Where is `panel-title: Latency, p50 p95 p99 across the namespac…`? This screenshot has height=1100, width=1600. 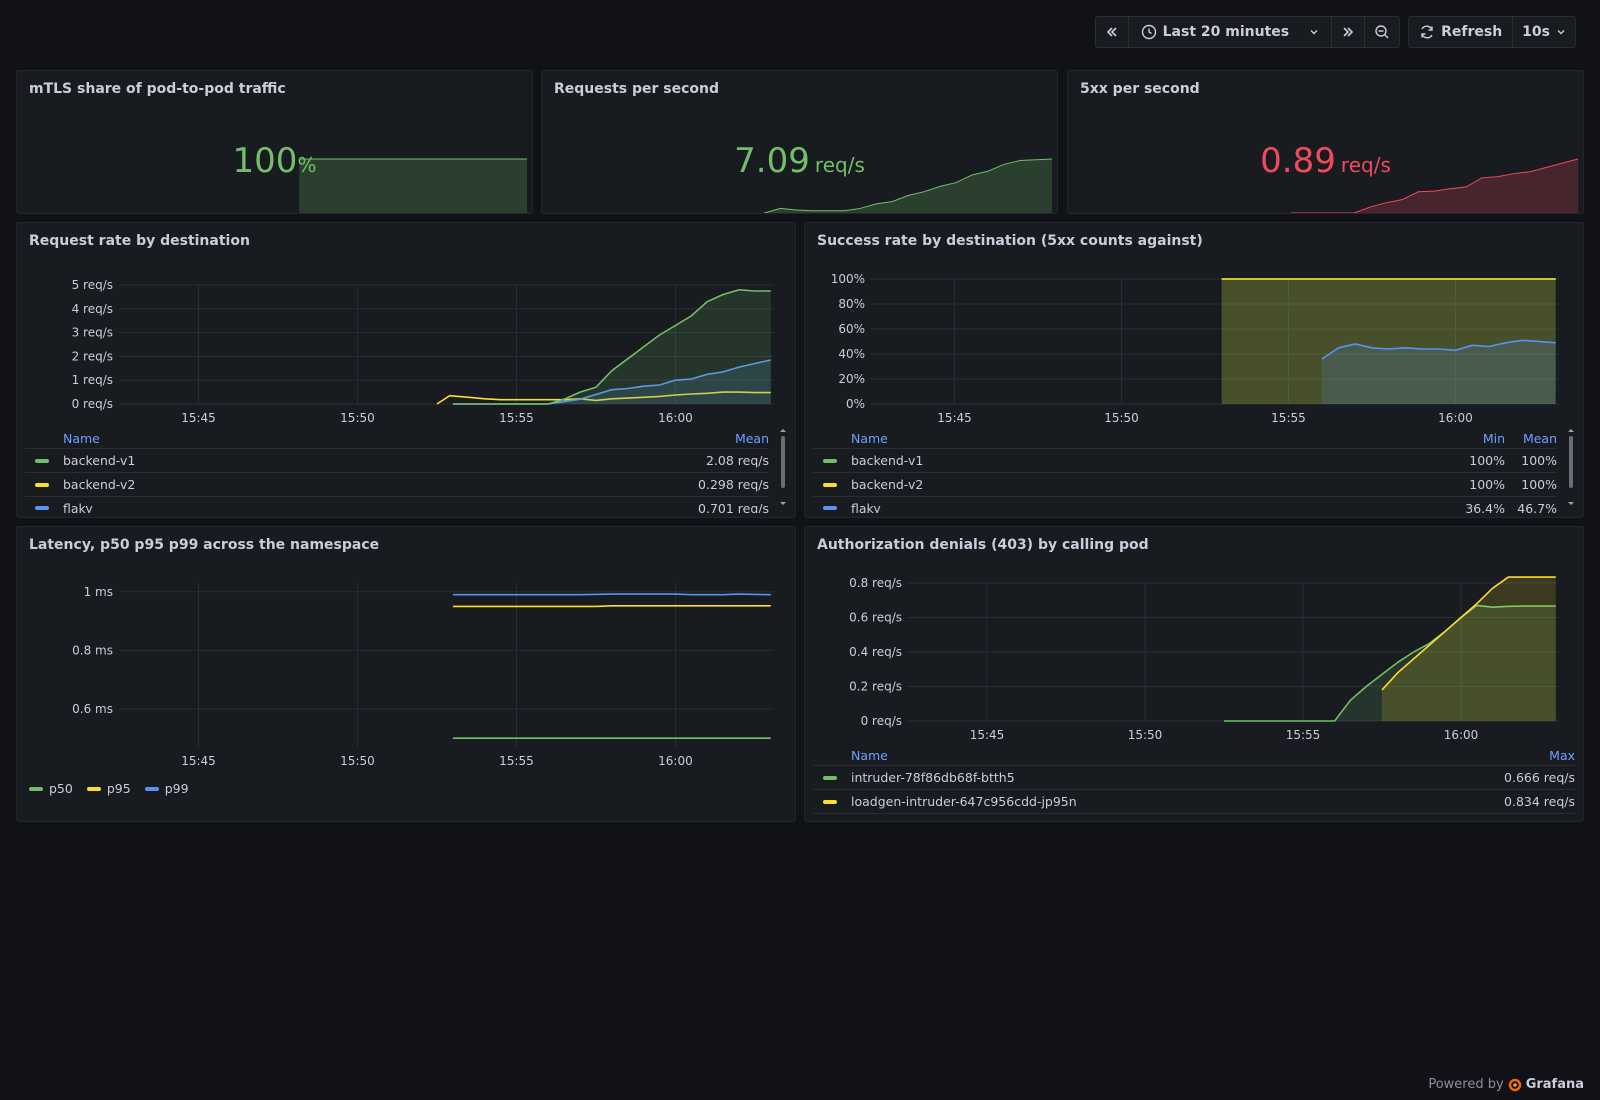 panel-title: Latency, p50 p95 p99 across the namespac… is located at coordinates (204, 545).